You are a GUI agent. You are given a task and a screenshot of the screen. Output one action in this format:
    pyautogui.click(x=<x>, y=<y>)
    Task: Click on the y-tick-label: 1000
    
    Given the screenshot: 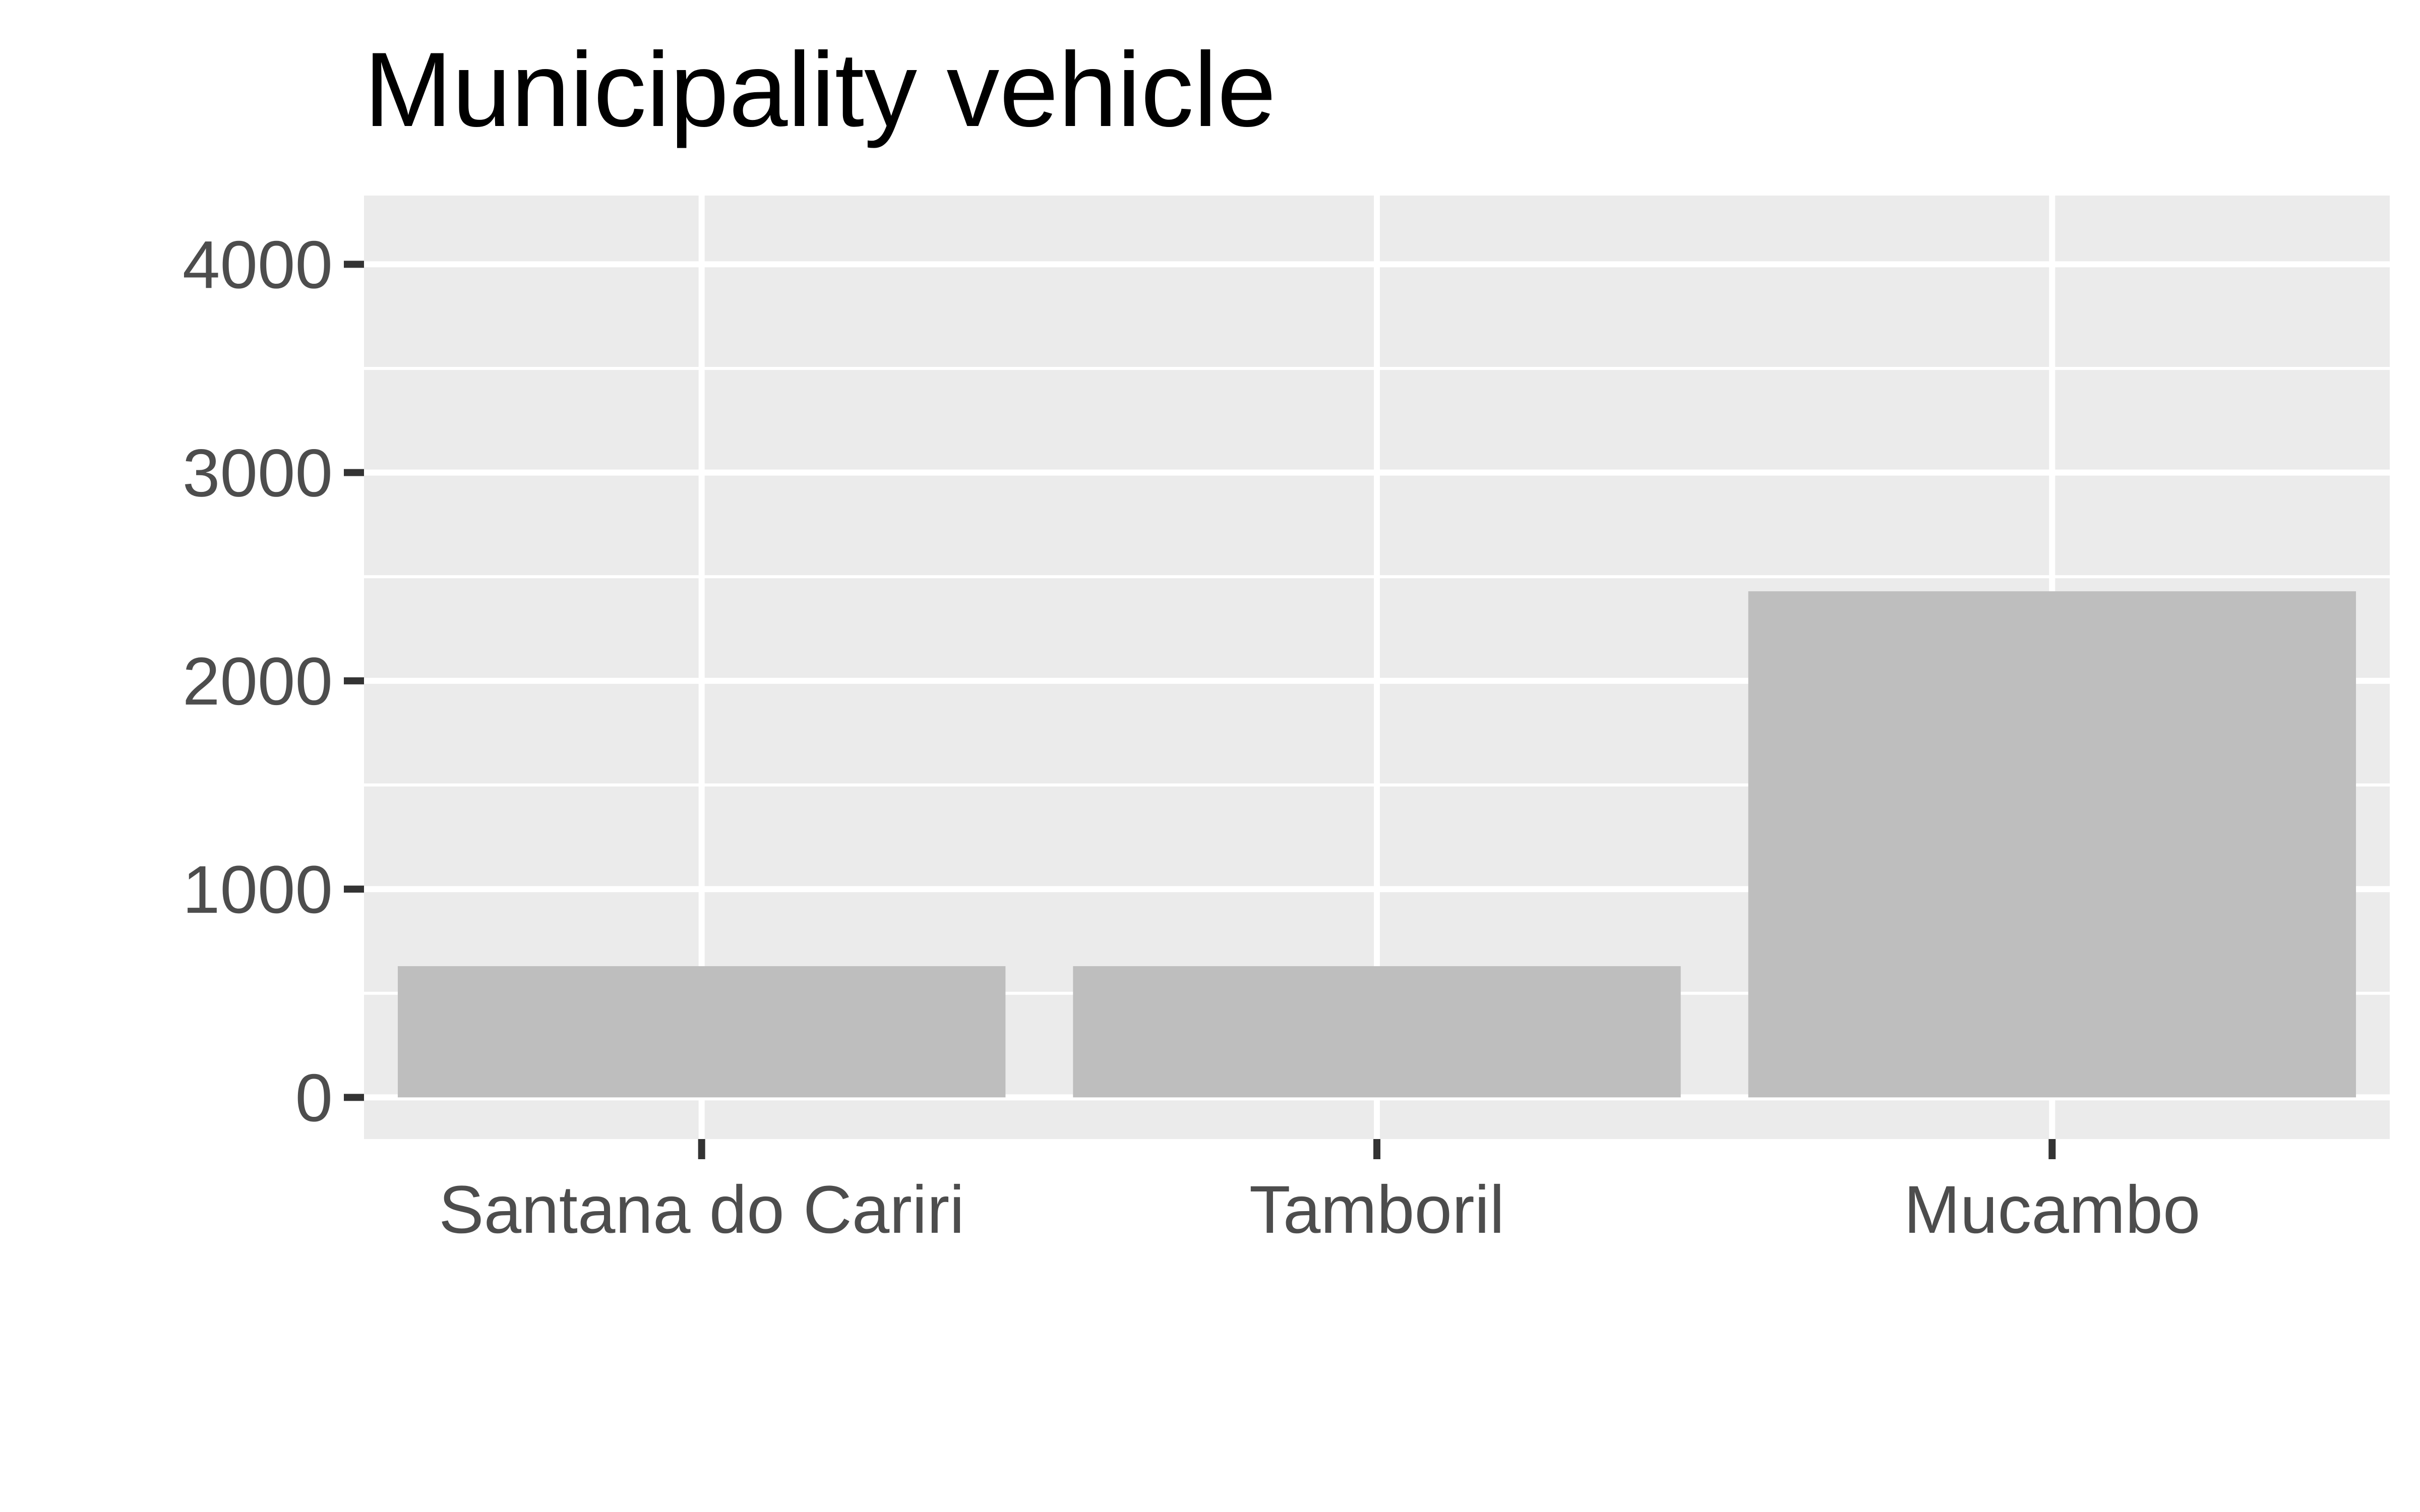 What is the action you would take?
    pyautogui.click(x=258, y=890)
    